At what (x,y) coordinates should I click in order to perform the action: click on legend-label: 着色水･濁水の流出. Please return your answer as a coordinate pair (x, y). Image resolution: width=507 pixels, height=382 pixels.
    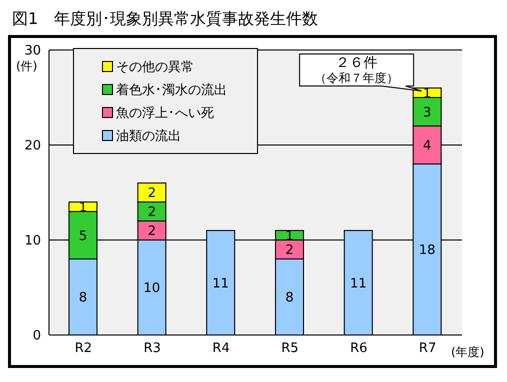
    Looking at the image, I should click on (171, 90).